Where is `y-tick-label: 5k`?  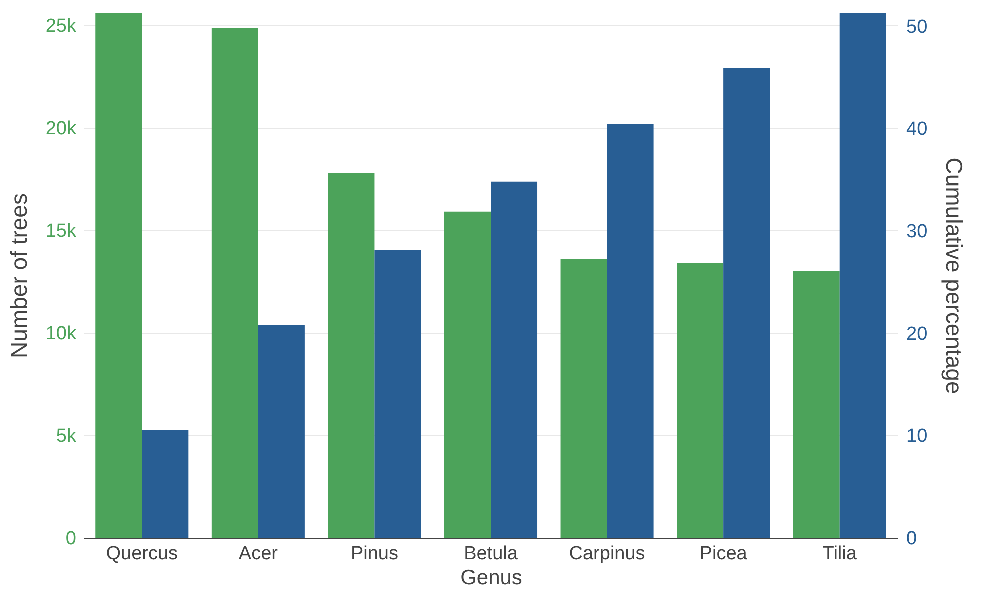
y-tick-label: 5k is located at coordinates (66, 436).